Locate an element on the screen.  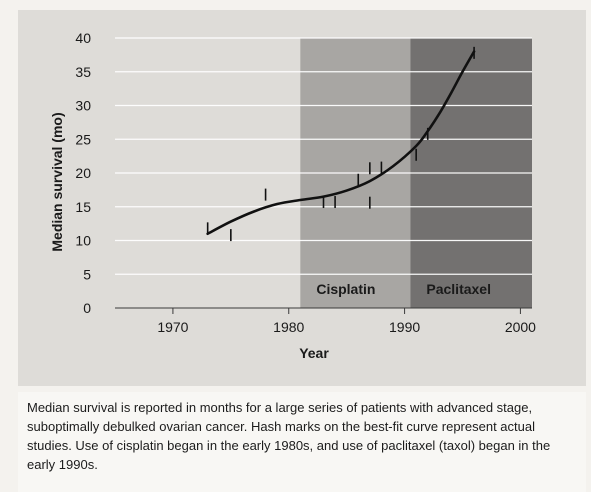
y-tick-label-25: 25 is located at coordinates (83, 139).